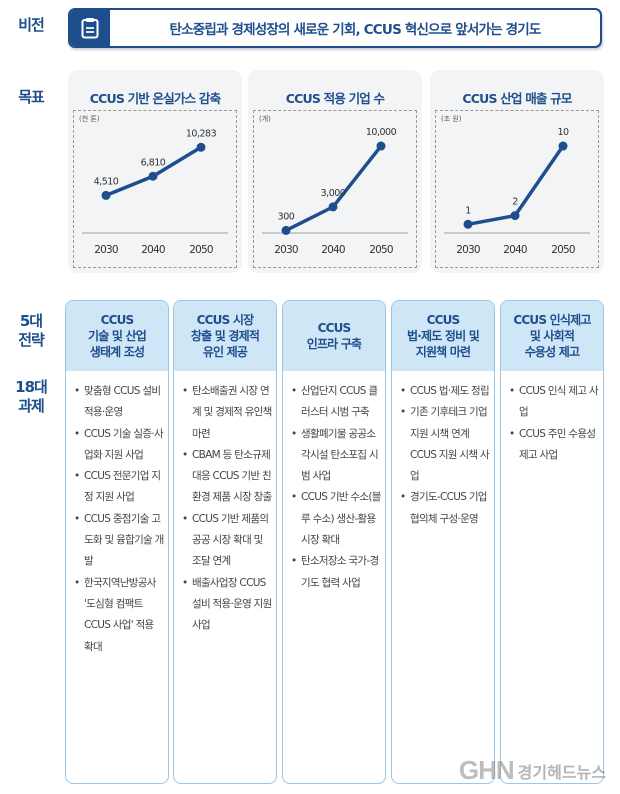  What do you see at coordinates (552, 336) in the screenshot?
I see `strategy-title: CCUS 인식제고 및 사회적 수용성 제고` at bounding box center [552, 336].